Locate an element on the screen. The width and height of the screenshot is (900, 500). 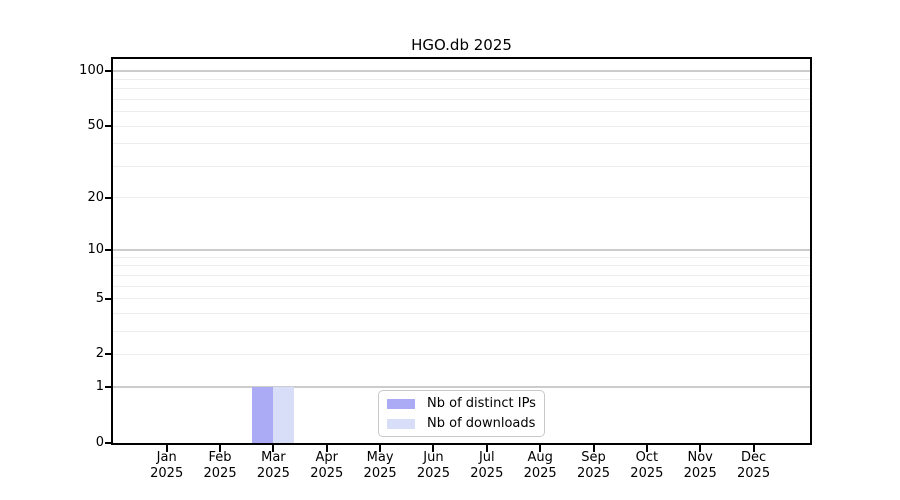
x-tick-label-nov: Nov 2025 is located at coordinates (700, 465).